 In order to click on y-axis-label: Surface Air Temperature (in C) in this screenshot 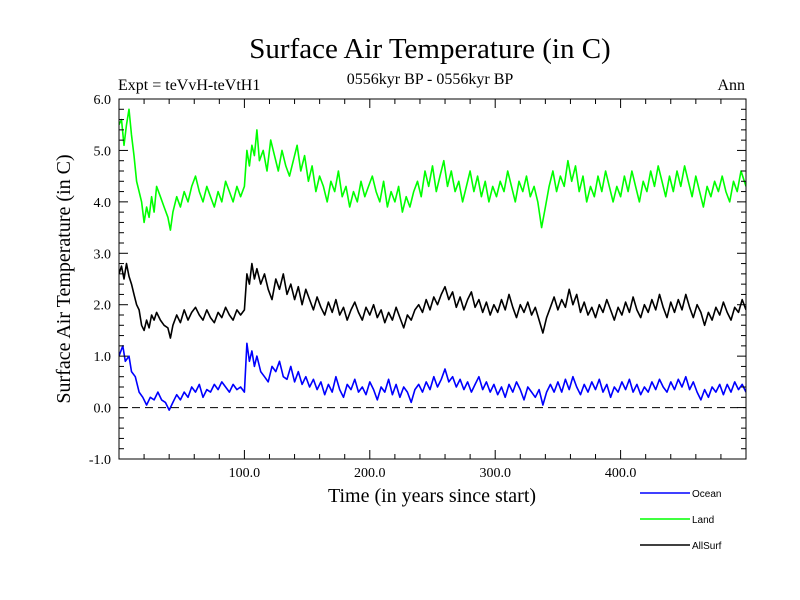, I will do `click(64, 278)`.